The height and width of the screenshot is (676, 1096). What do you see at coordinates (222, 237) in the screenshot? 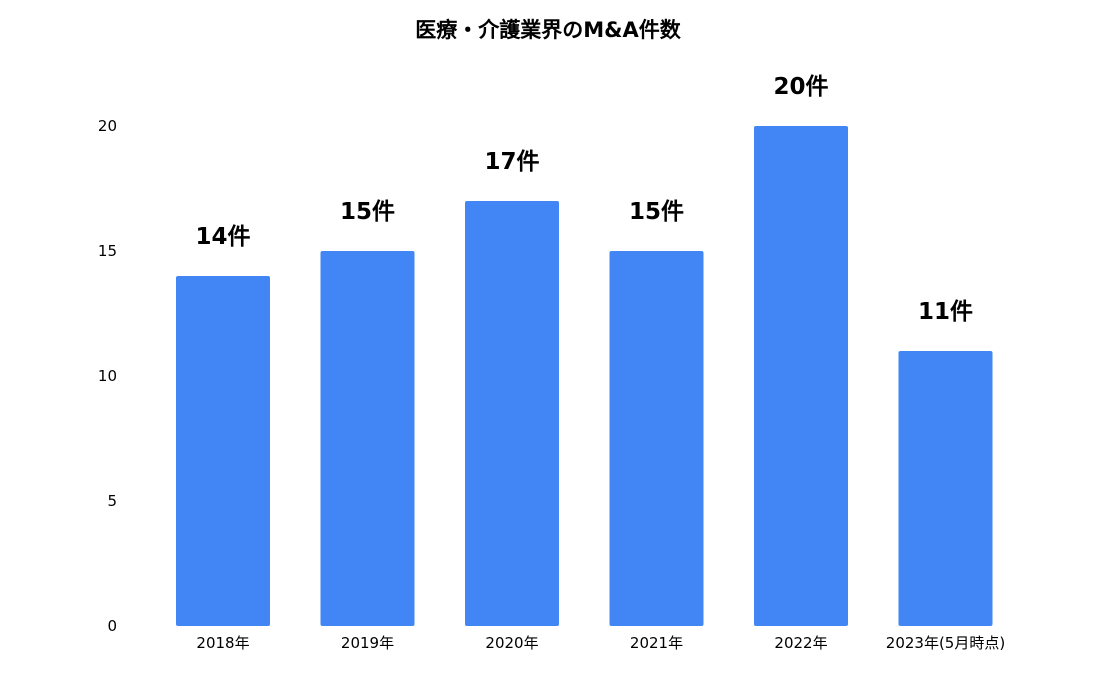
I see `data-label: 14件` at bounding box center [222, 237].